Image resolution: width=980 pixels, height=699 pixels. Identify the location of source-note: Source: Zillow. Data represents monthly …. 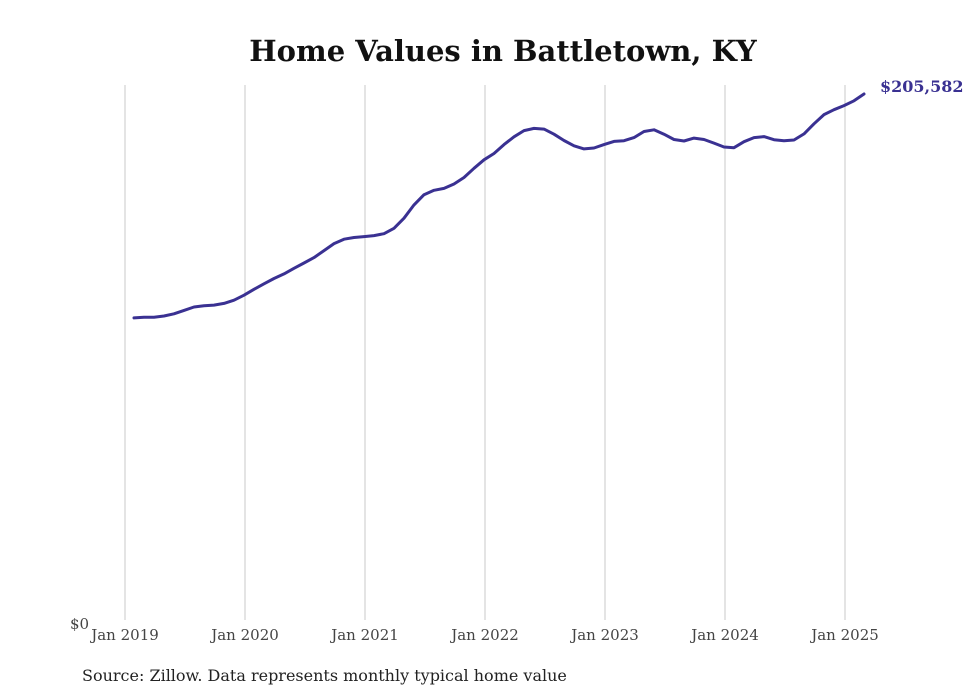
(324, 675).